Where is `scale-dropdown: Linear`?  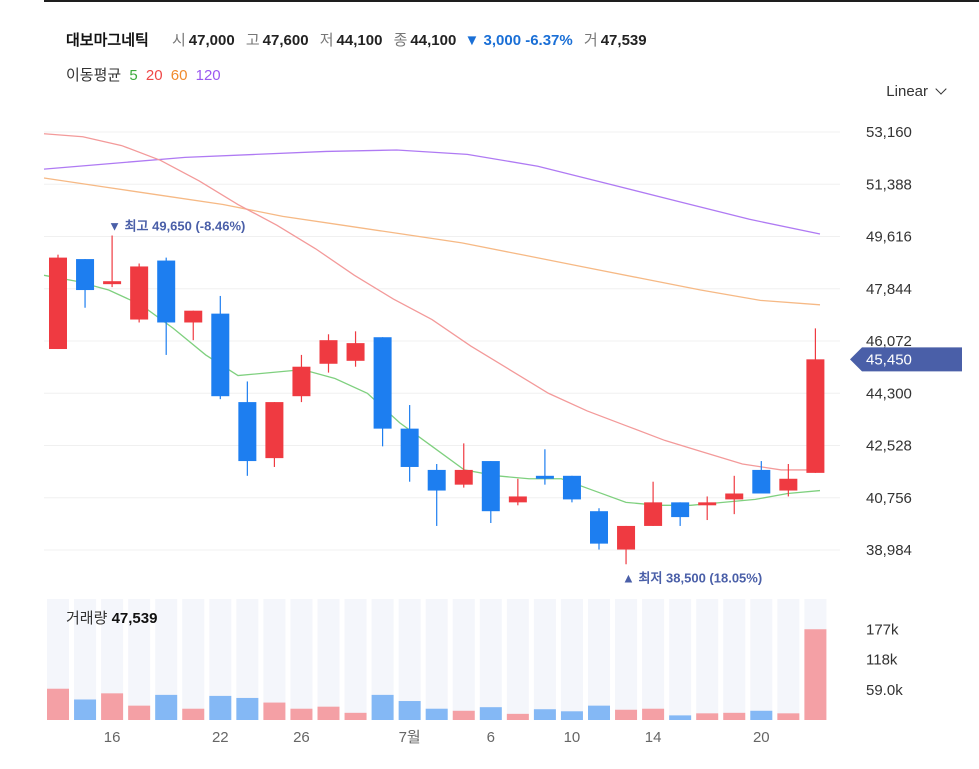
scale-dropdown: Linear is located at coordinates (916, 91).